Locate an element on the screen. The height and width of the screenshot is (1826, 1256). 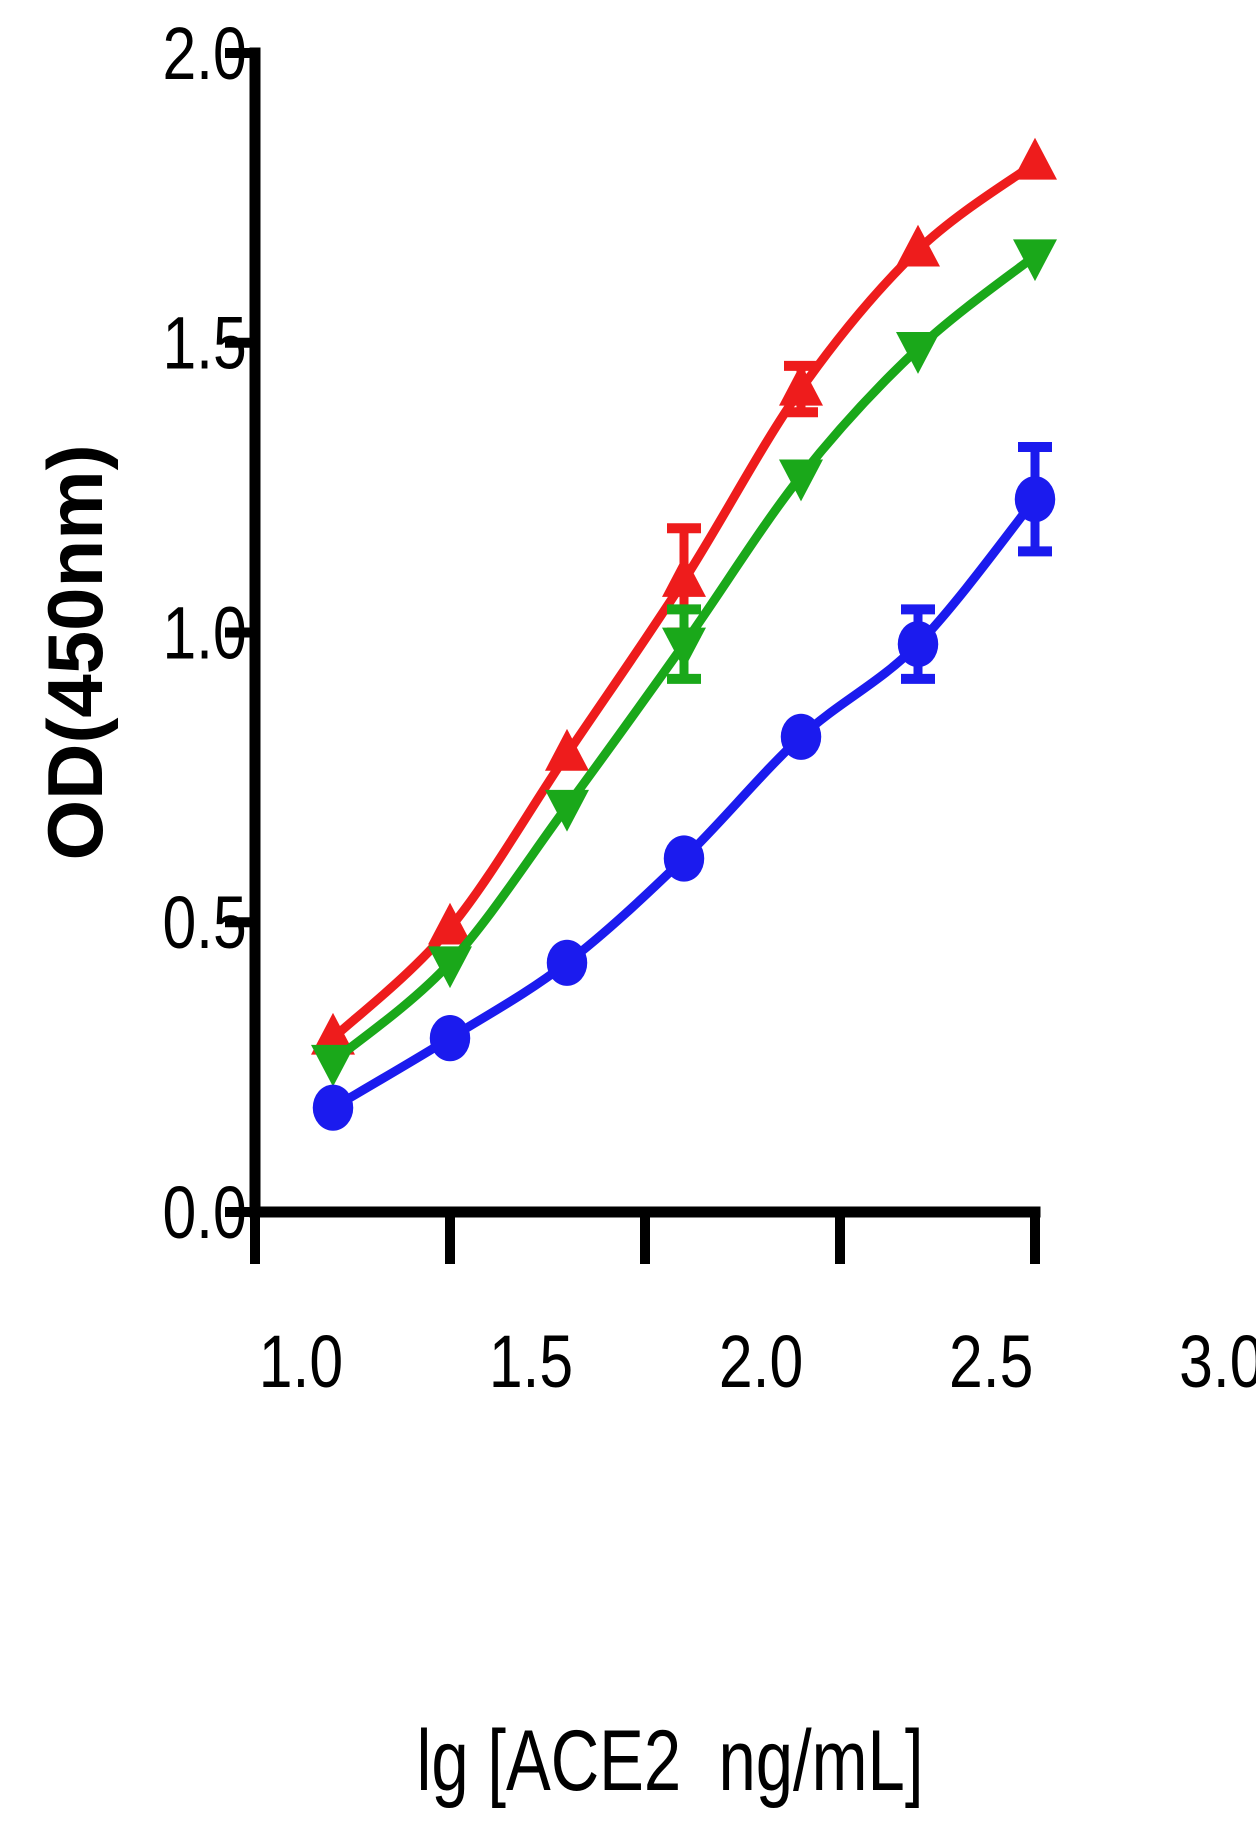
x-ticks: 1.0 1.5 2.0 2.5 3.0 is located at coordinates (753, 1307).